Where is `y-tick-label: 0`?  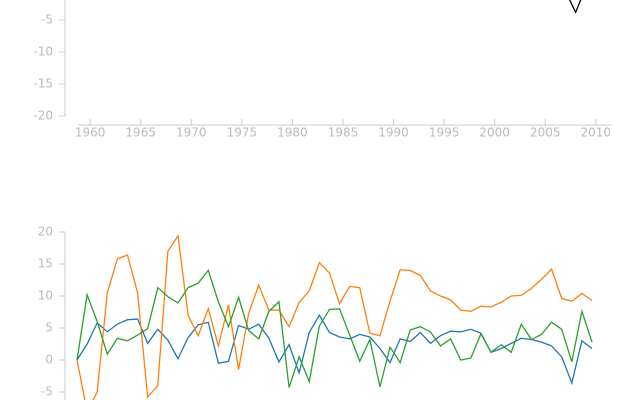 y-tick-label: 0 is located at coordinates (49, 360).